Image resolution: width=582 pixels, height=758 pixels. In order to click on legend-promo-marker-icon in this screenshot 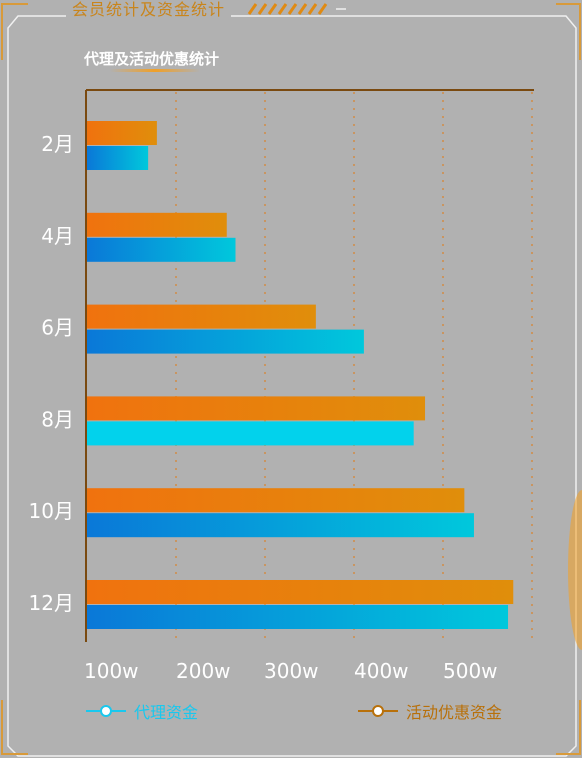, I will do `click(378, 711)`.